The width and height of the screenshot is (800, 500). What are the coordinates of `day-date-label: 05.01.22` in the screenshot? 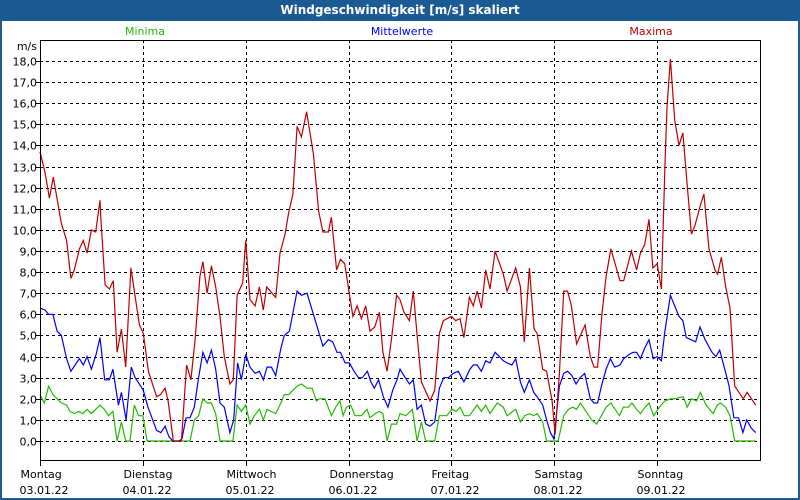 It's located at (250, 490).